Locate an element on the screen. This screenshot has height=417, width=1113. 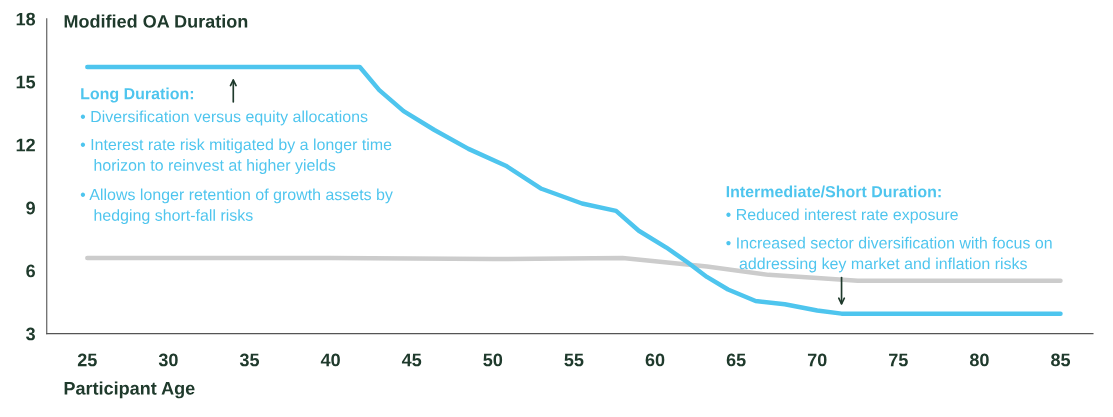
y-tick-label: 6 is located at coordinates (30, 271).